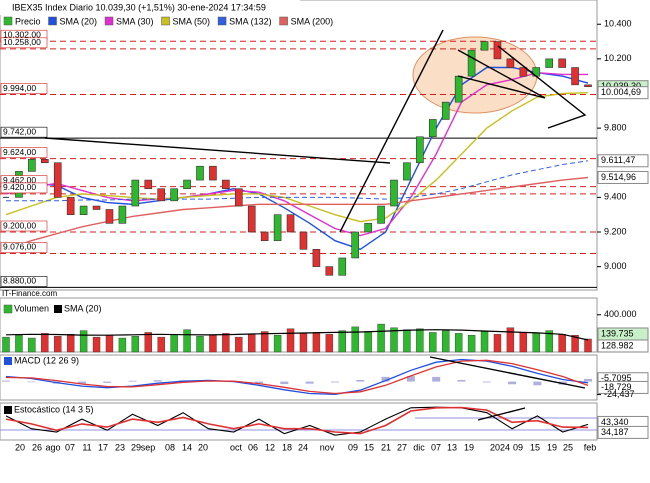 Image resolution: width=650 pixels, height=483 pixels. I want to click on x-tick-label: 15, so click(535, 447).